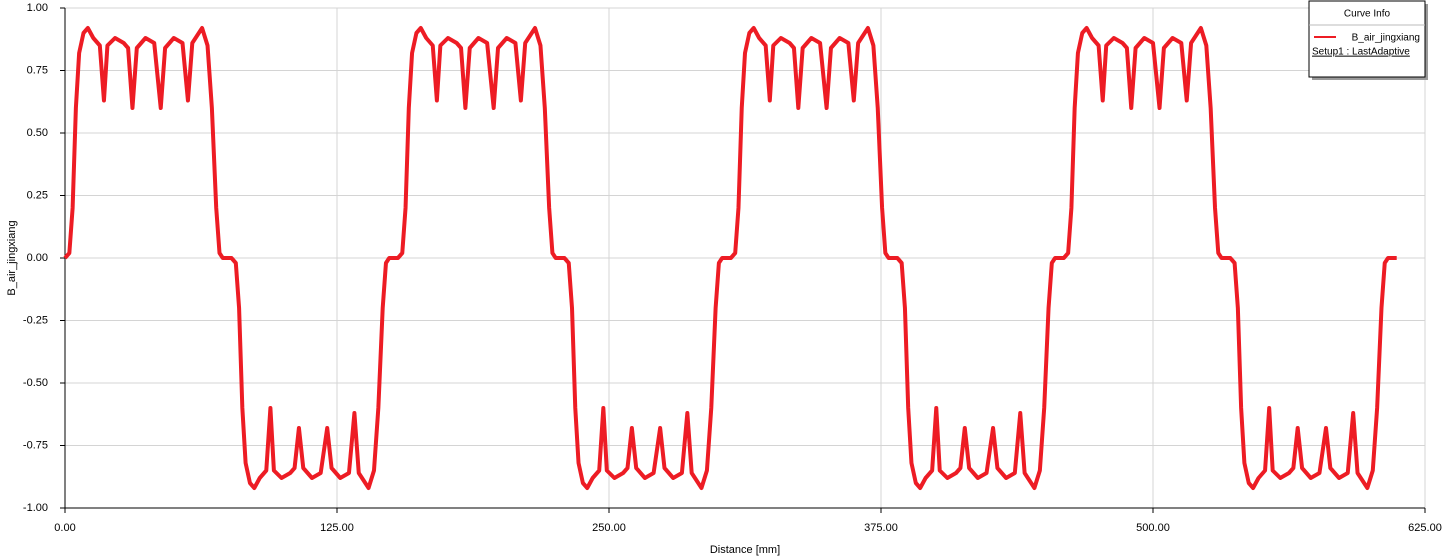 The width and height of the screenshot is (1445, 560). I want to click on legend-title: Curve Info, so click(1367, 14).